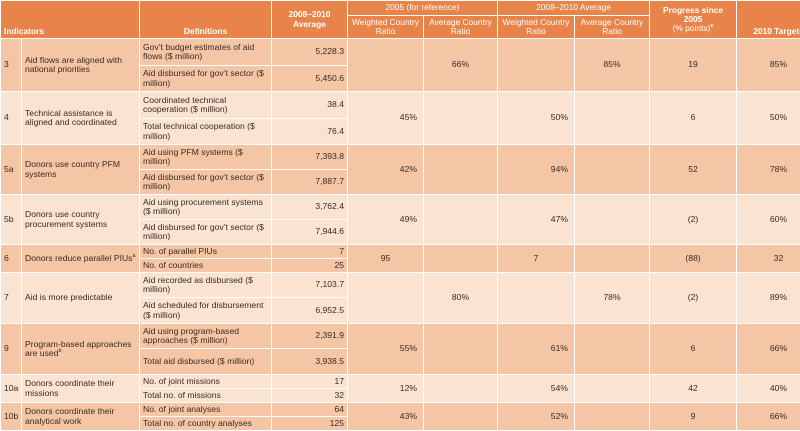 This screenshot has width=800, height=431. What do you see at coordinates (768, 220) in the screenshot?
I see `target-cell: 60%` at bounding box center [768, 220].